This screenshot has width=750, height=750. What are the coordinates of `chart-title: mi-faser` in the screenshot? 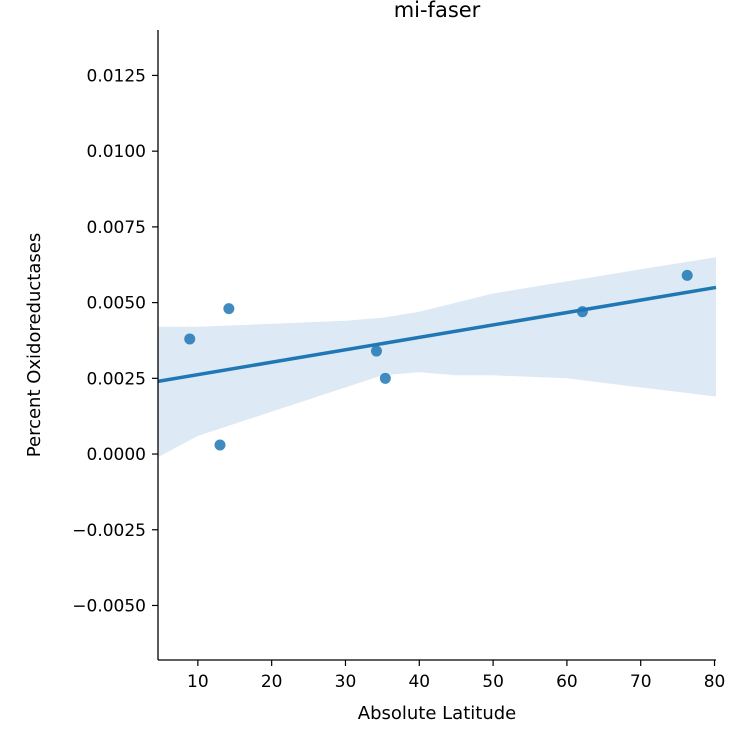 It's located at (437, 11).